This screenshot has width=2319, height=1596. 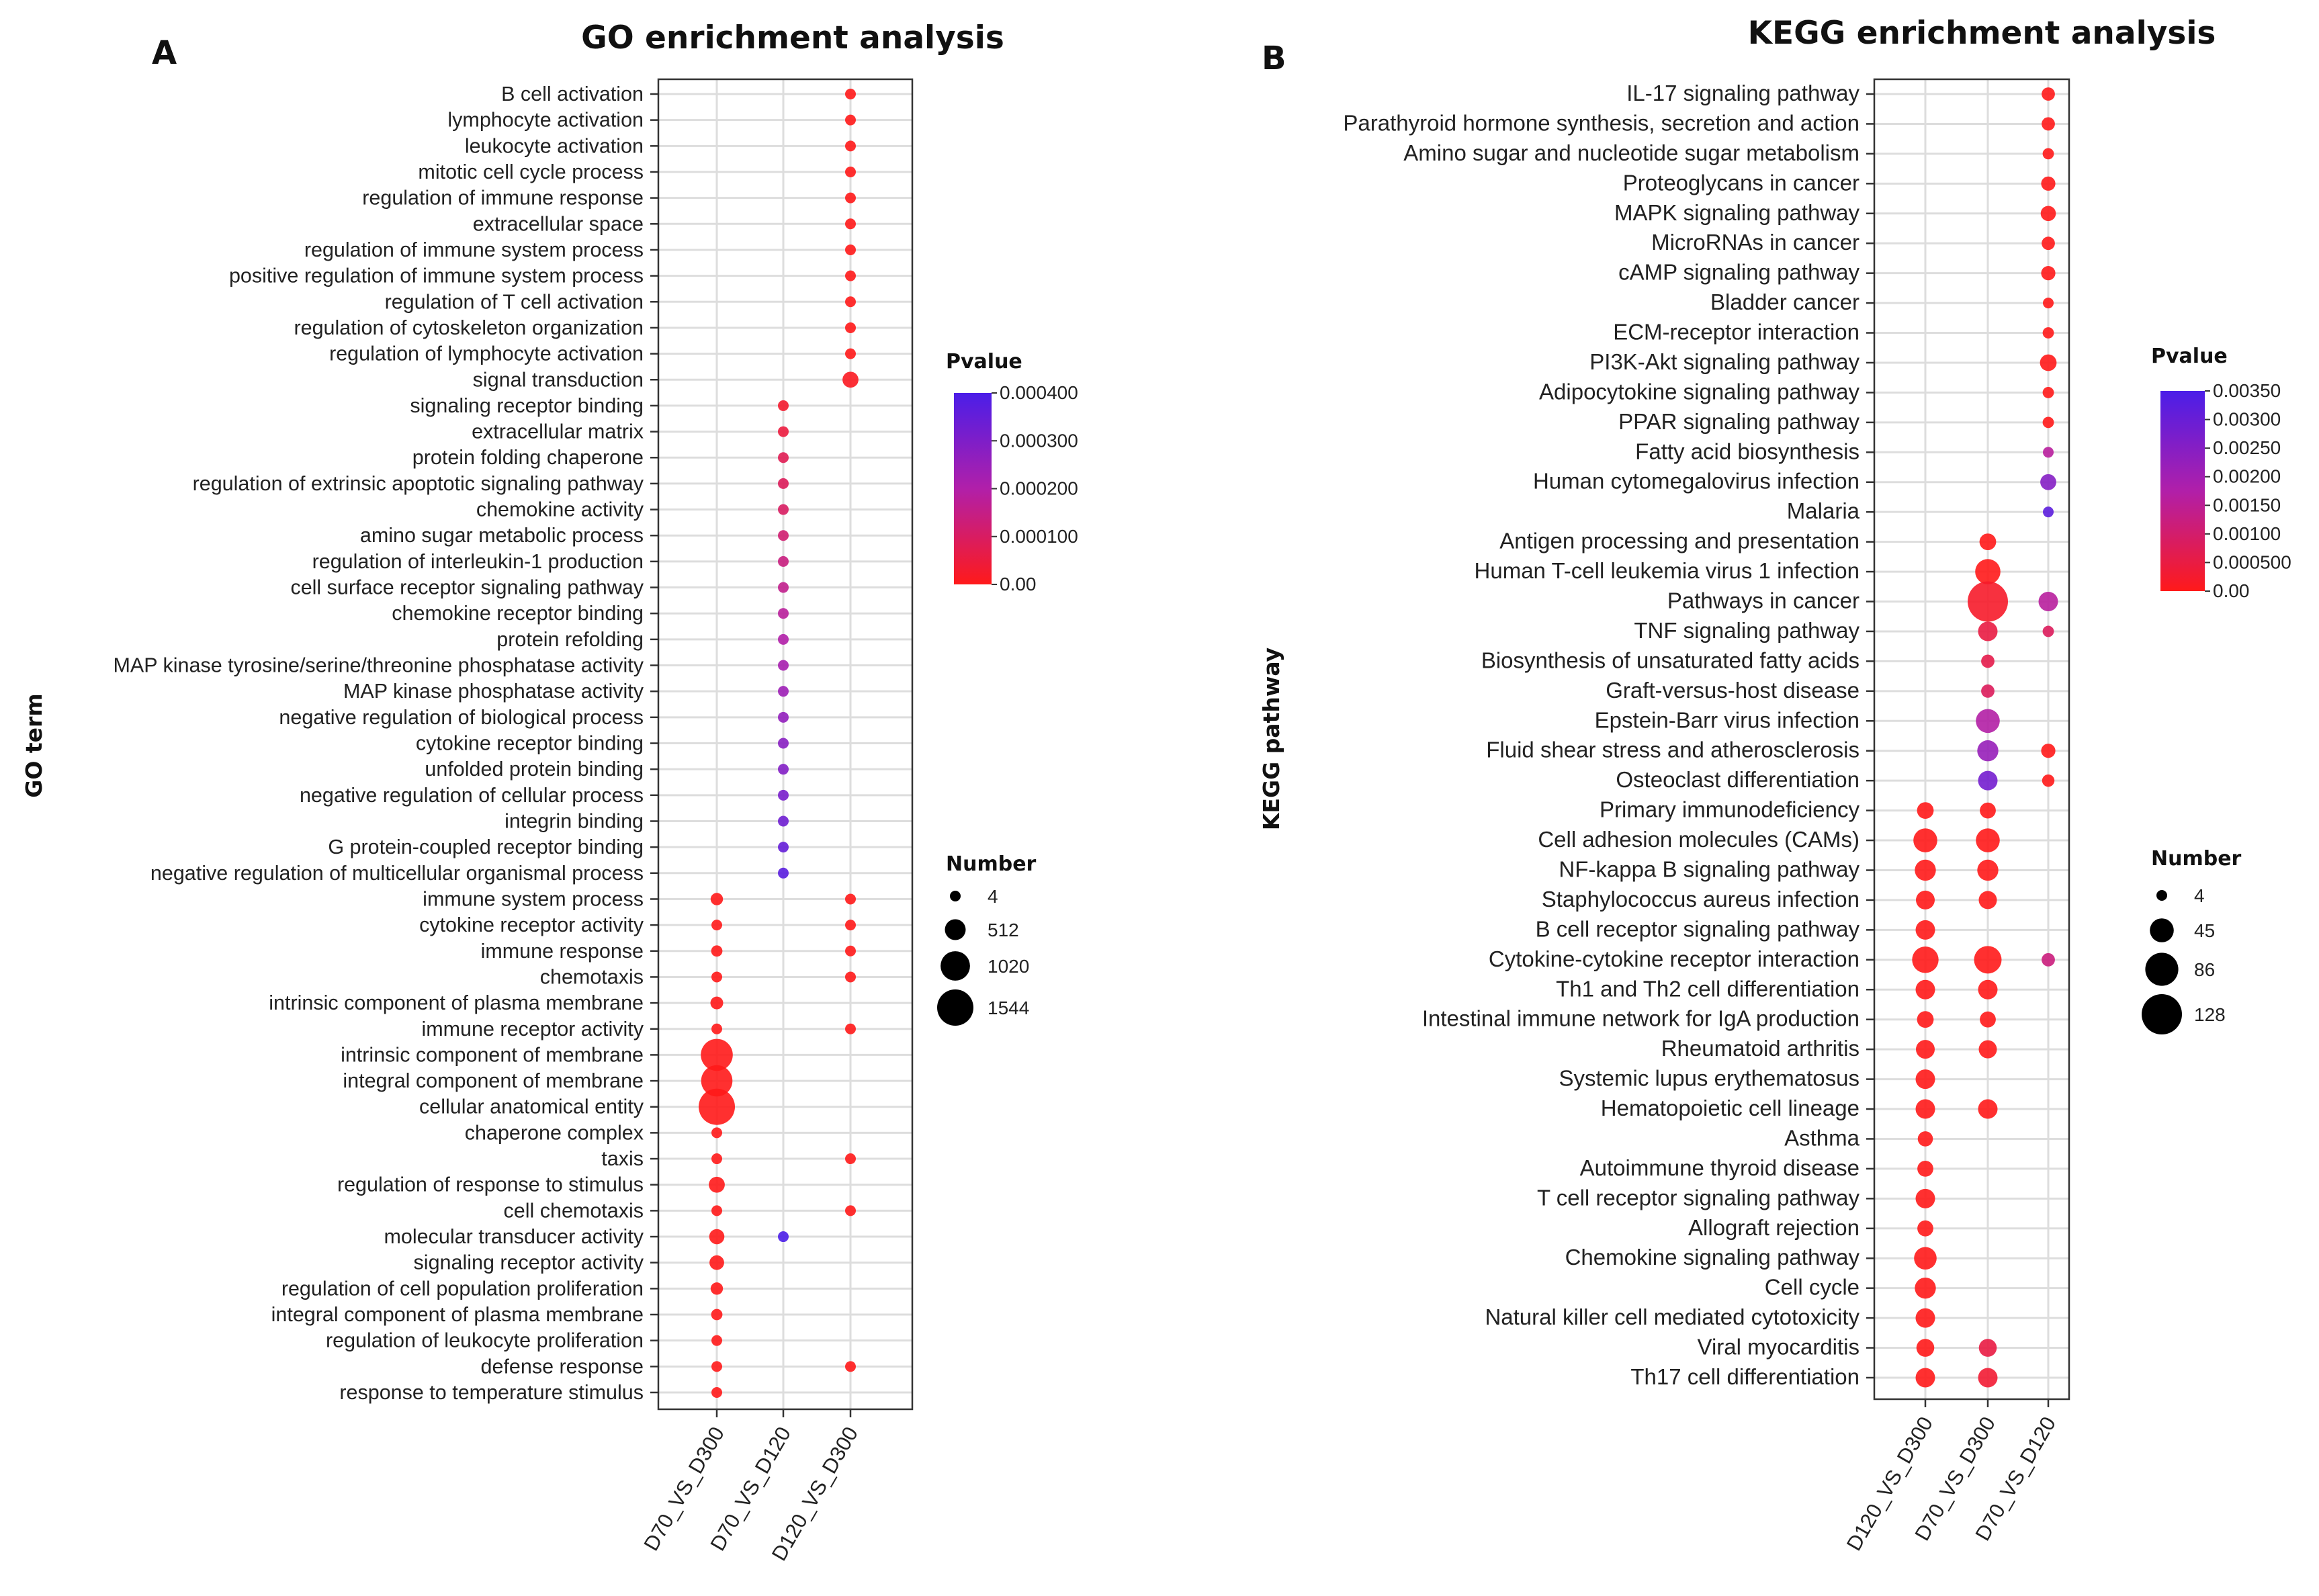 What do you see at coordinates (1738, 272) in the screenshot?
I see `term-label: cAMP signaling pathway` at bounding box center [1738, 272].